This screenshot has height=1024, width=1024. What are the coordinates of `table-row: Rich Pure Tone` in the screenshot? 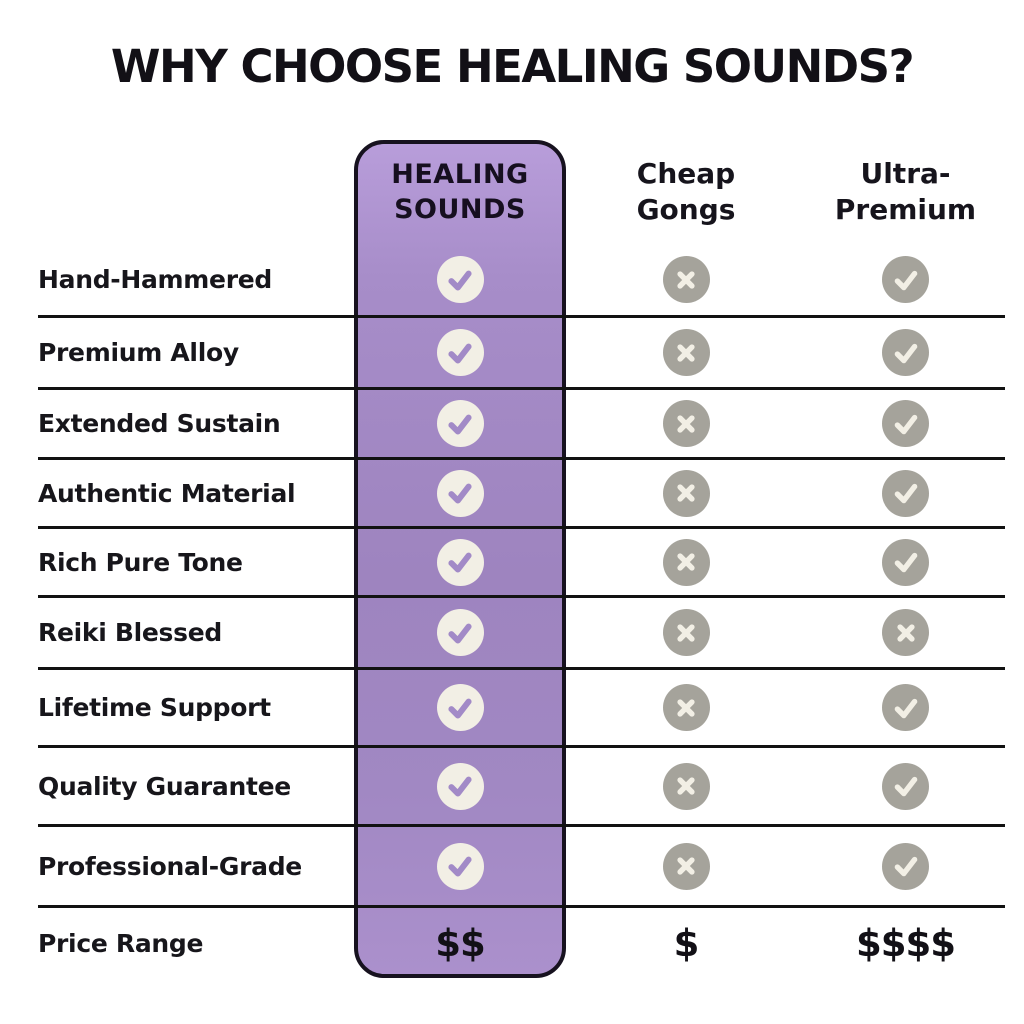 It's located at (521, 563).